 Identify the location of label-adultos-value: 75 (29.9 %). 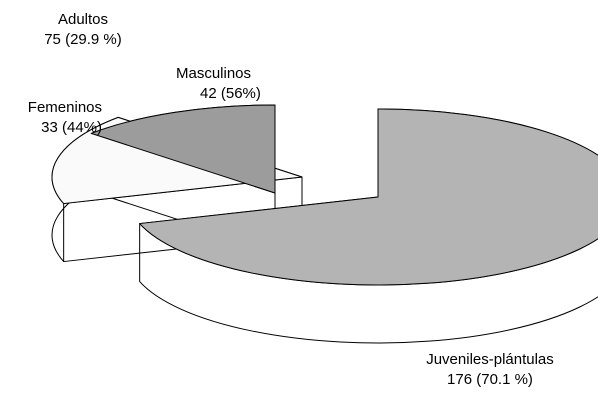
(83, 39).